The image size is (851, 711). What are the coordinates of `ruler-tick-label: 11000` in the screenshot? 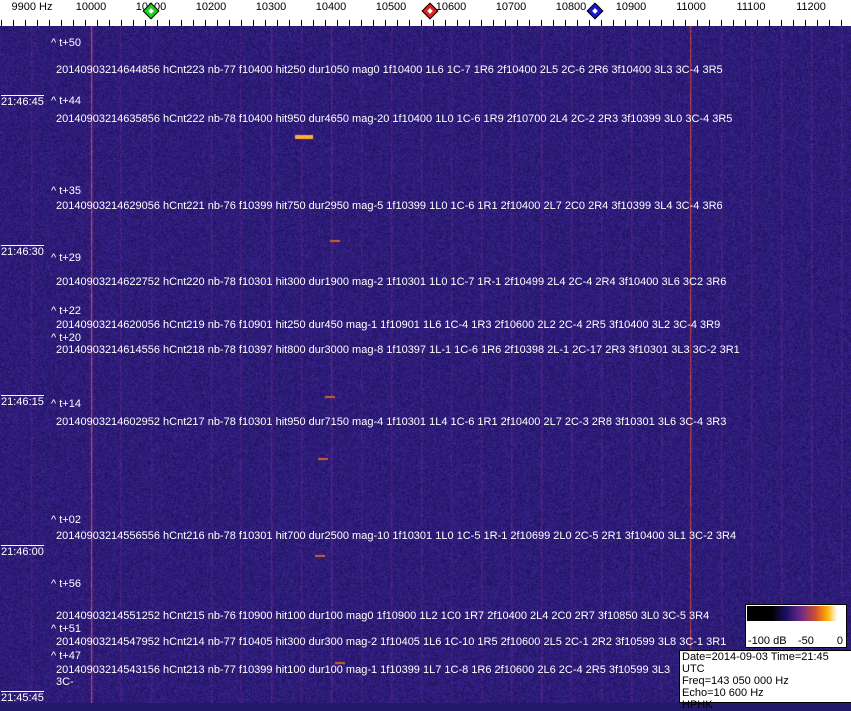 It's located at (691, 7).